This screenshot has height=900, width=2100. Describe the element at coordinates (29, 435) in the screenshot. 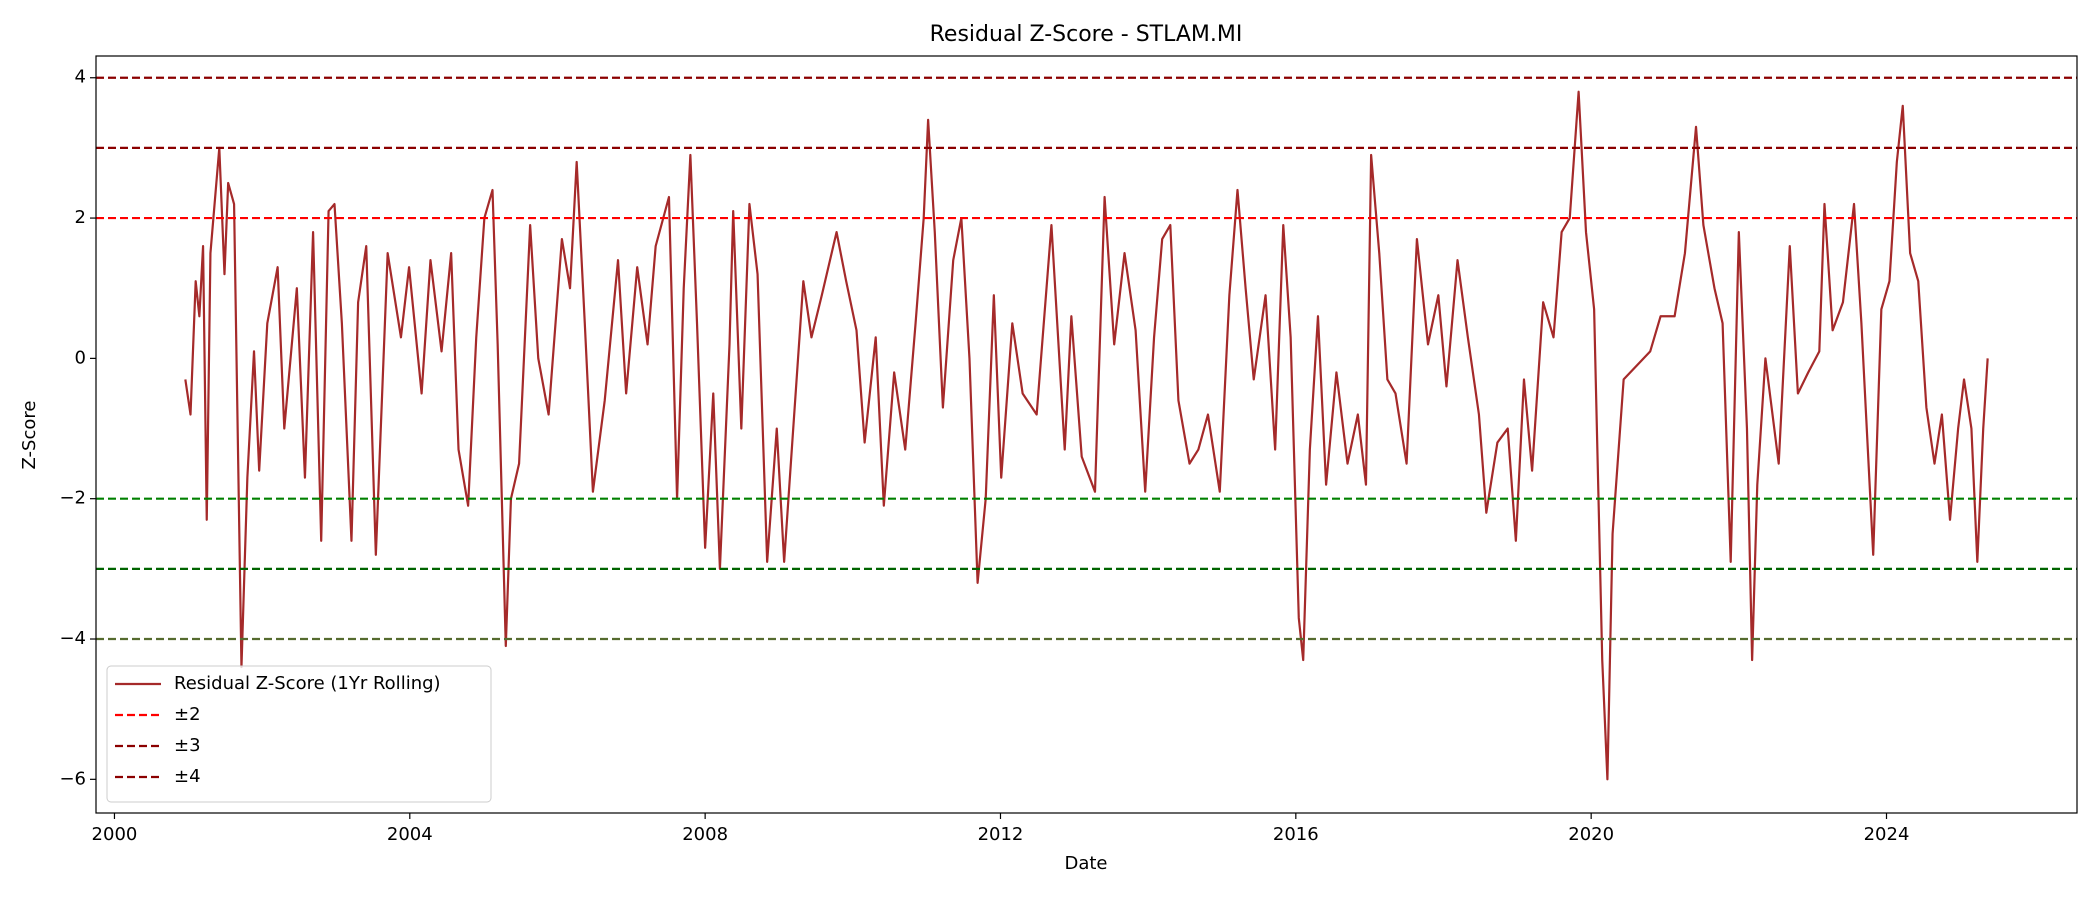

I see `y-axis-label: Z-Score` at that location.